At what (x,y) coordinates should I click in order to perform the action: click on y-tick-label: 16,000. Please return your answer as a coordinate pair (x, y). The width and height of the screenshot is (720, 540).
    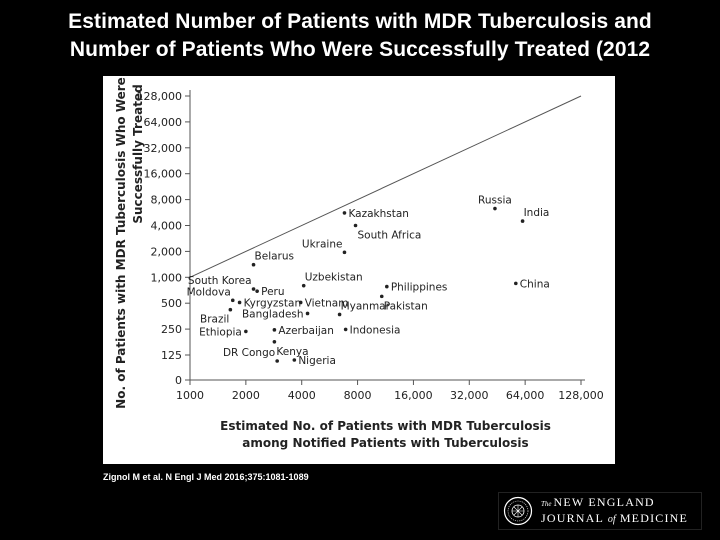
    Looking at the image, I should click on (163, 174).